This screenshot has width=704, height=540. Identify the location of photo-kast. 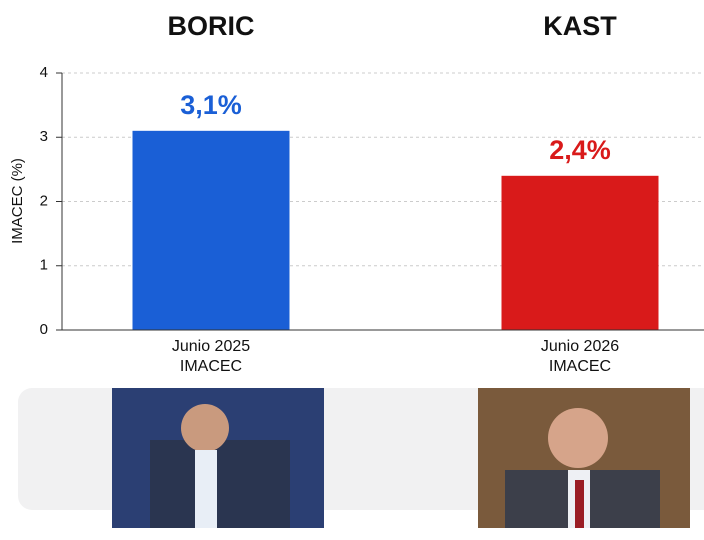
(584, 458).